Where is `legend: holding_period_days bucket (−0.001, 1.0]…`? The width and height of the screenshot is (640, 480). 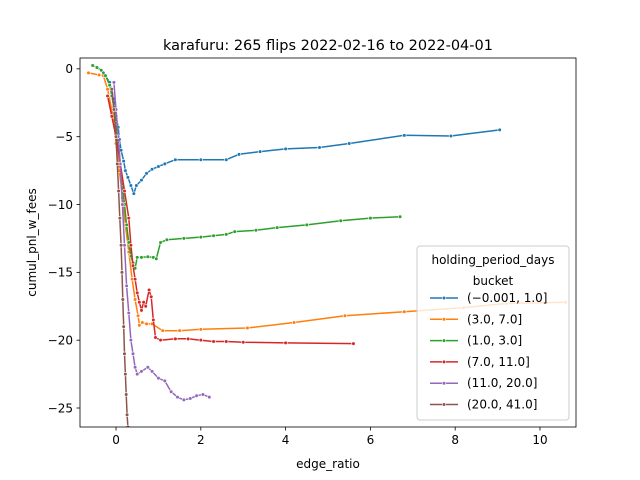 legend: holding_period_days bucket (−0.001, 1.0]… is located at coordinates (493, 333).